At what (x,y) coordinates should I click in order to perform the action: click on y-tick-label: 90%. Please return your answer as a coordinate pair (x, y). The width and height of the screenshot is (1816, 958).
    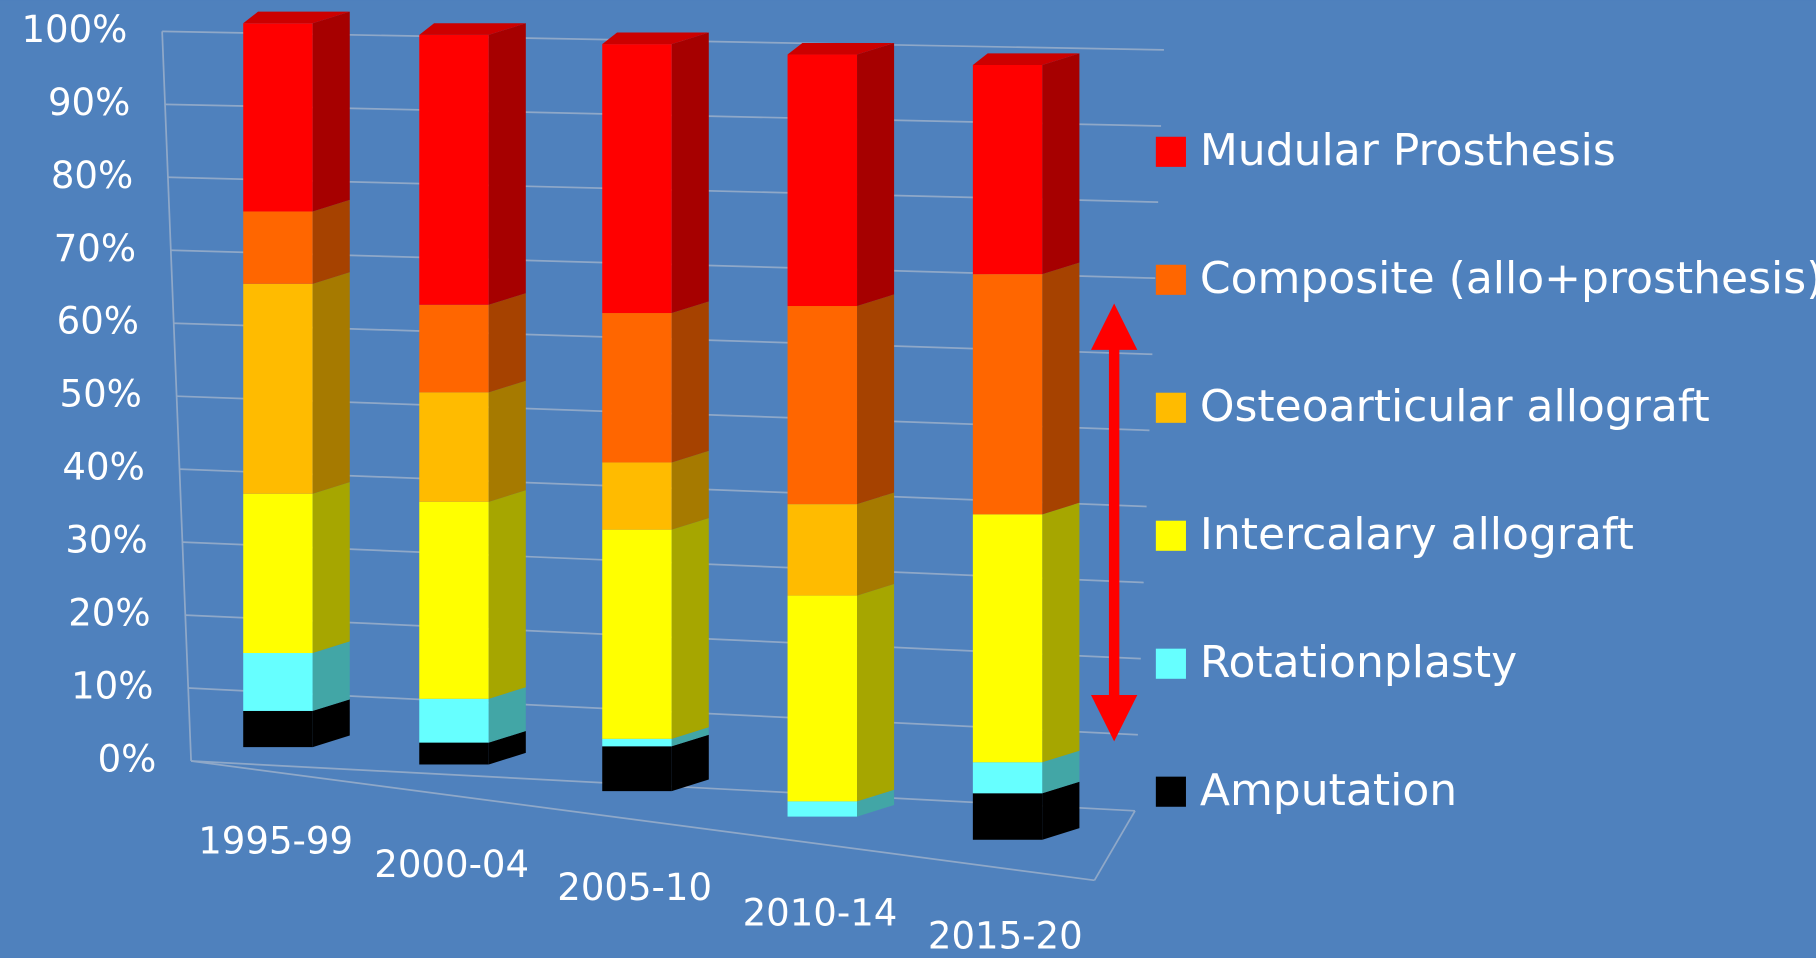
    Looking at the image, I should click on (89, 102).